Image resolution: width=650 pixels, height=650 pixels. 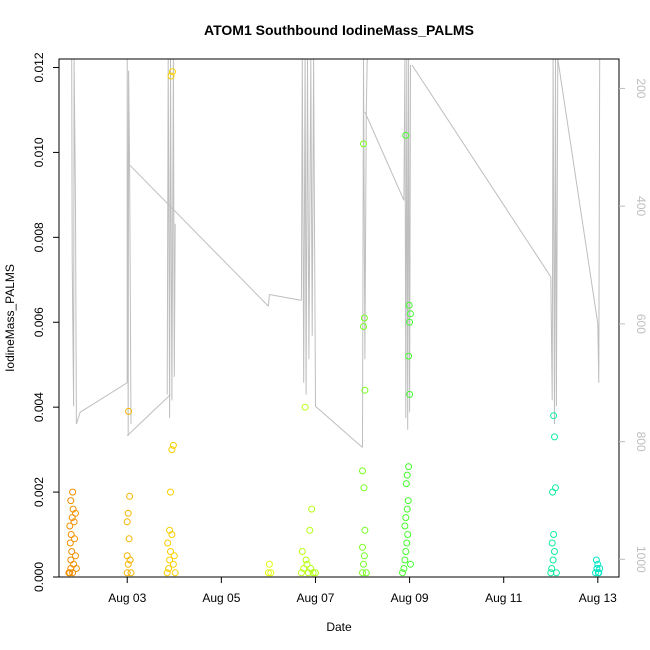 What do you see at coordinates (39, 322) in the screenshot?
I see `y-tick-label: 0.006` at bounding box center [39, 322].